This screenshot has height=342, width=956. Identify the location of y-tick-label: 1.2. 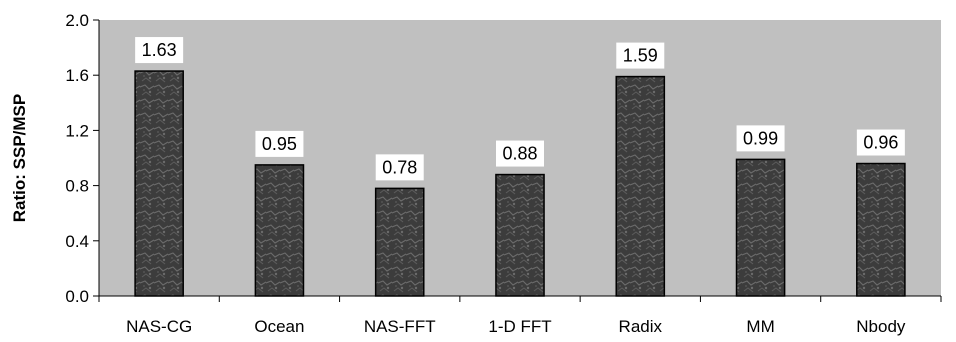
(77, 130).